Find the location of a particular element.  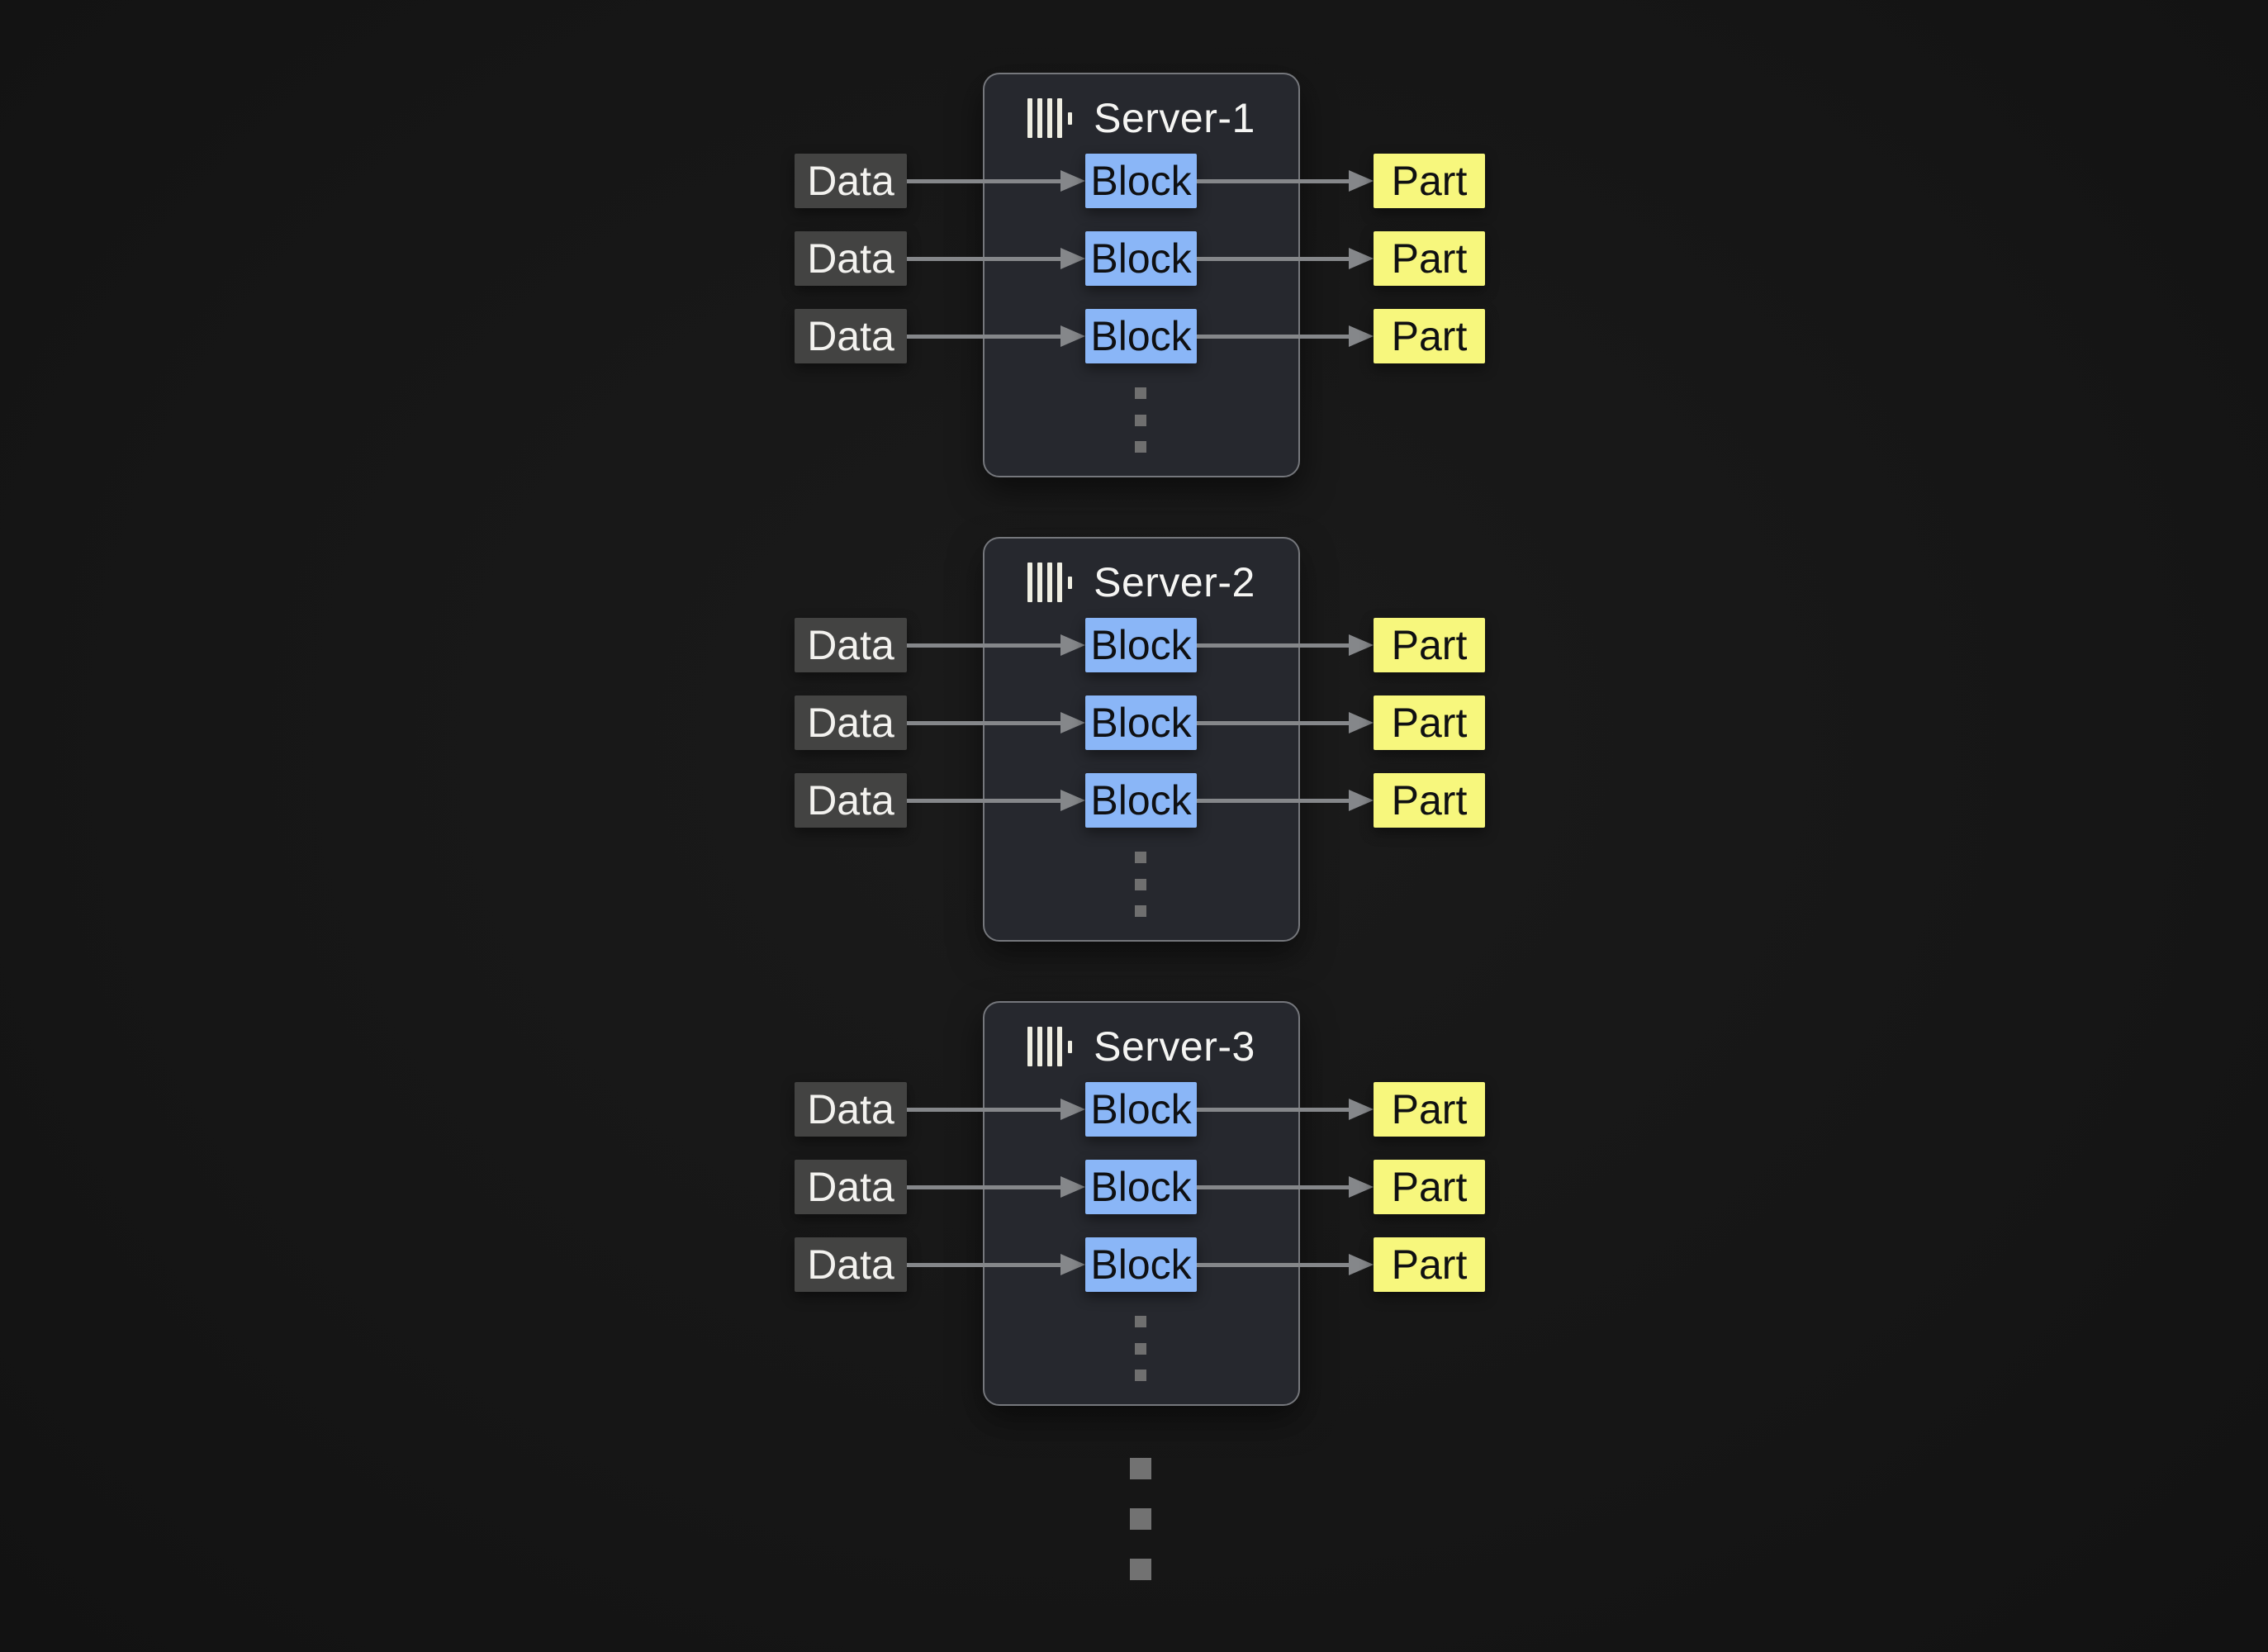

server-header: Server-2 is located at coordinates (1141, 582).